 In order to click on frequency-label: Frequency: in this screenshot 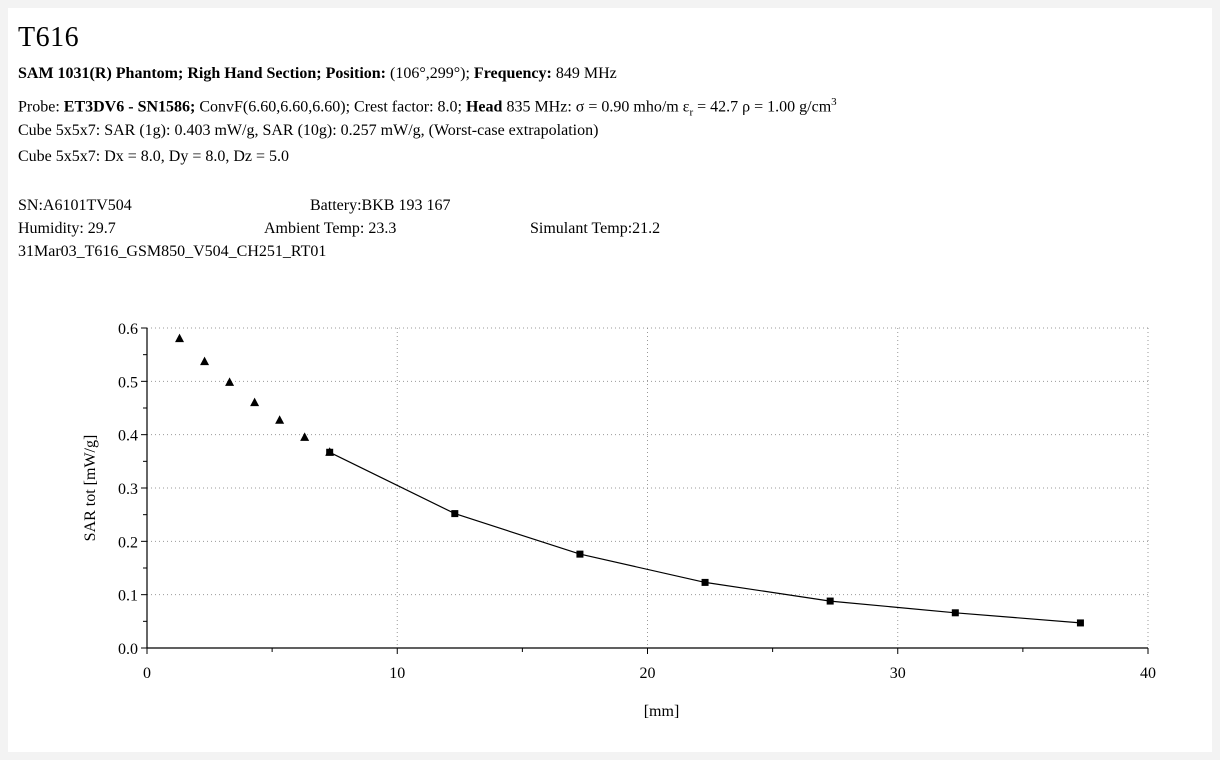, I will do `click(512, 73)`.